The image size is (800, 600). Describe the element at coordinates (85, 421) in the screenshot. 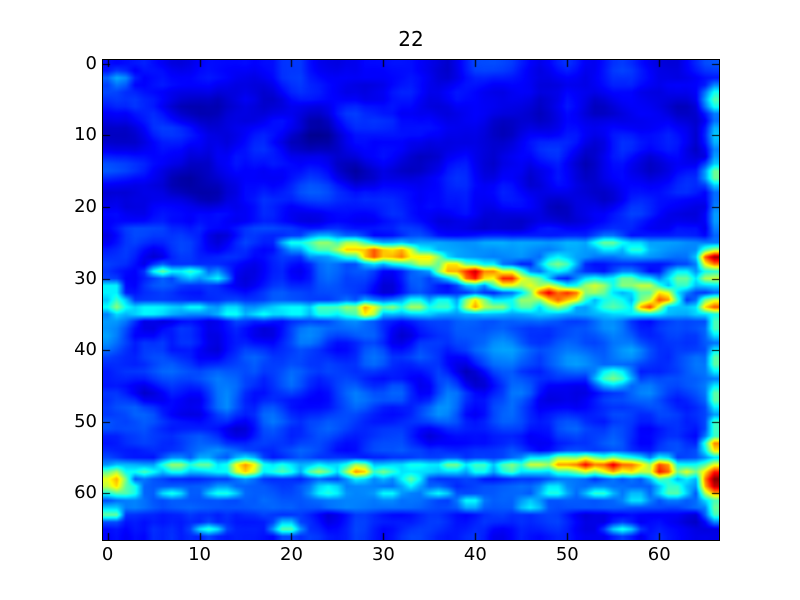

I see `y-tick-label: 50` at that location.